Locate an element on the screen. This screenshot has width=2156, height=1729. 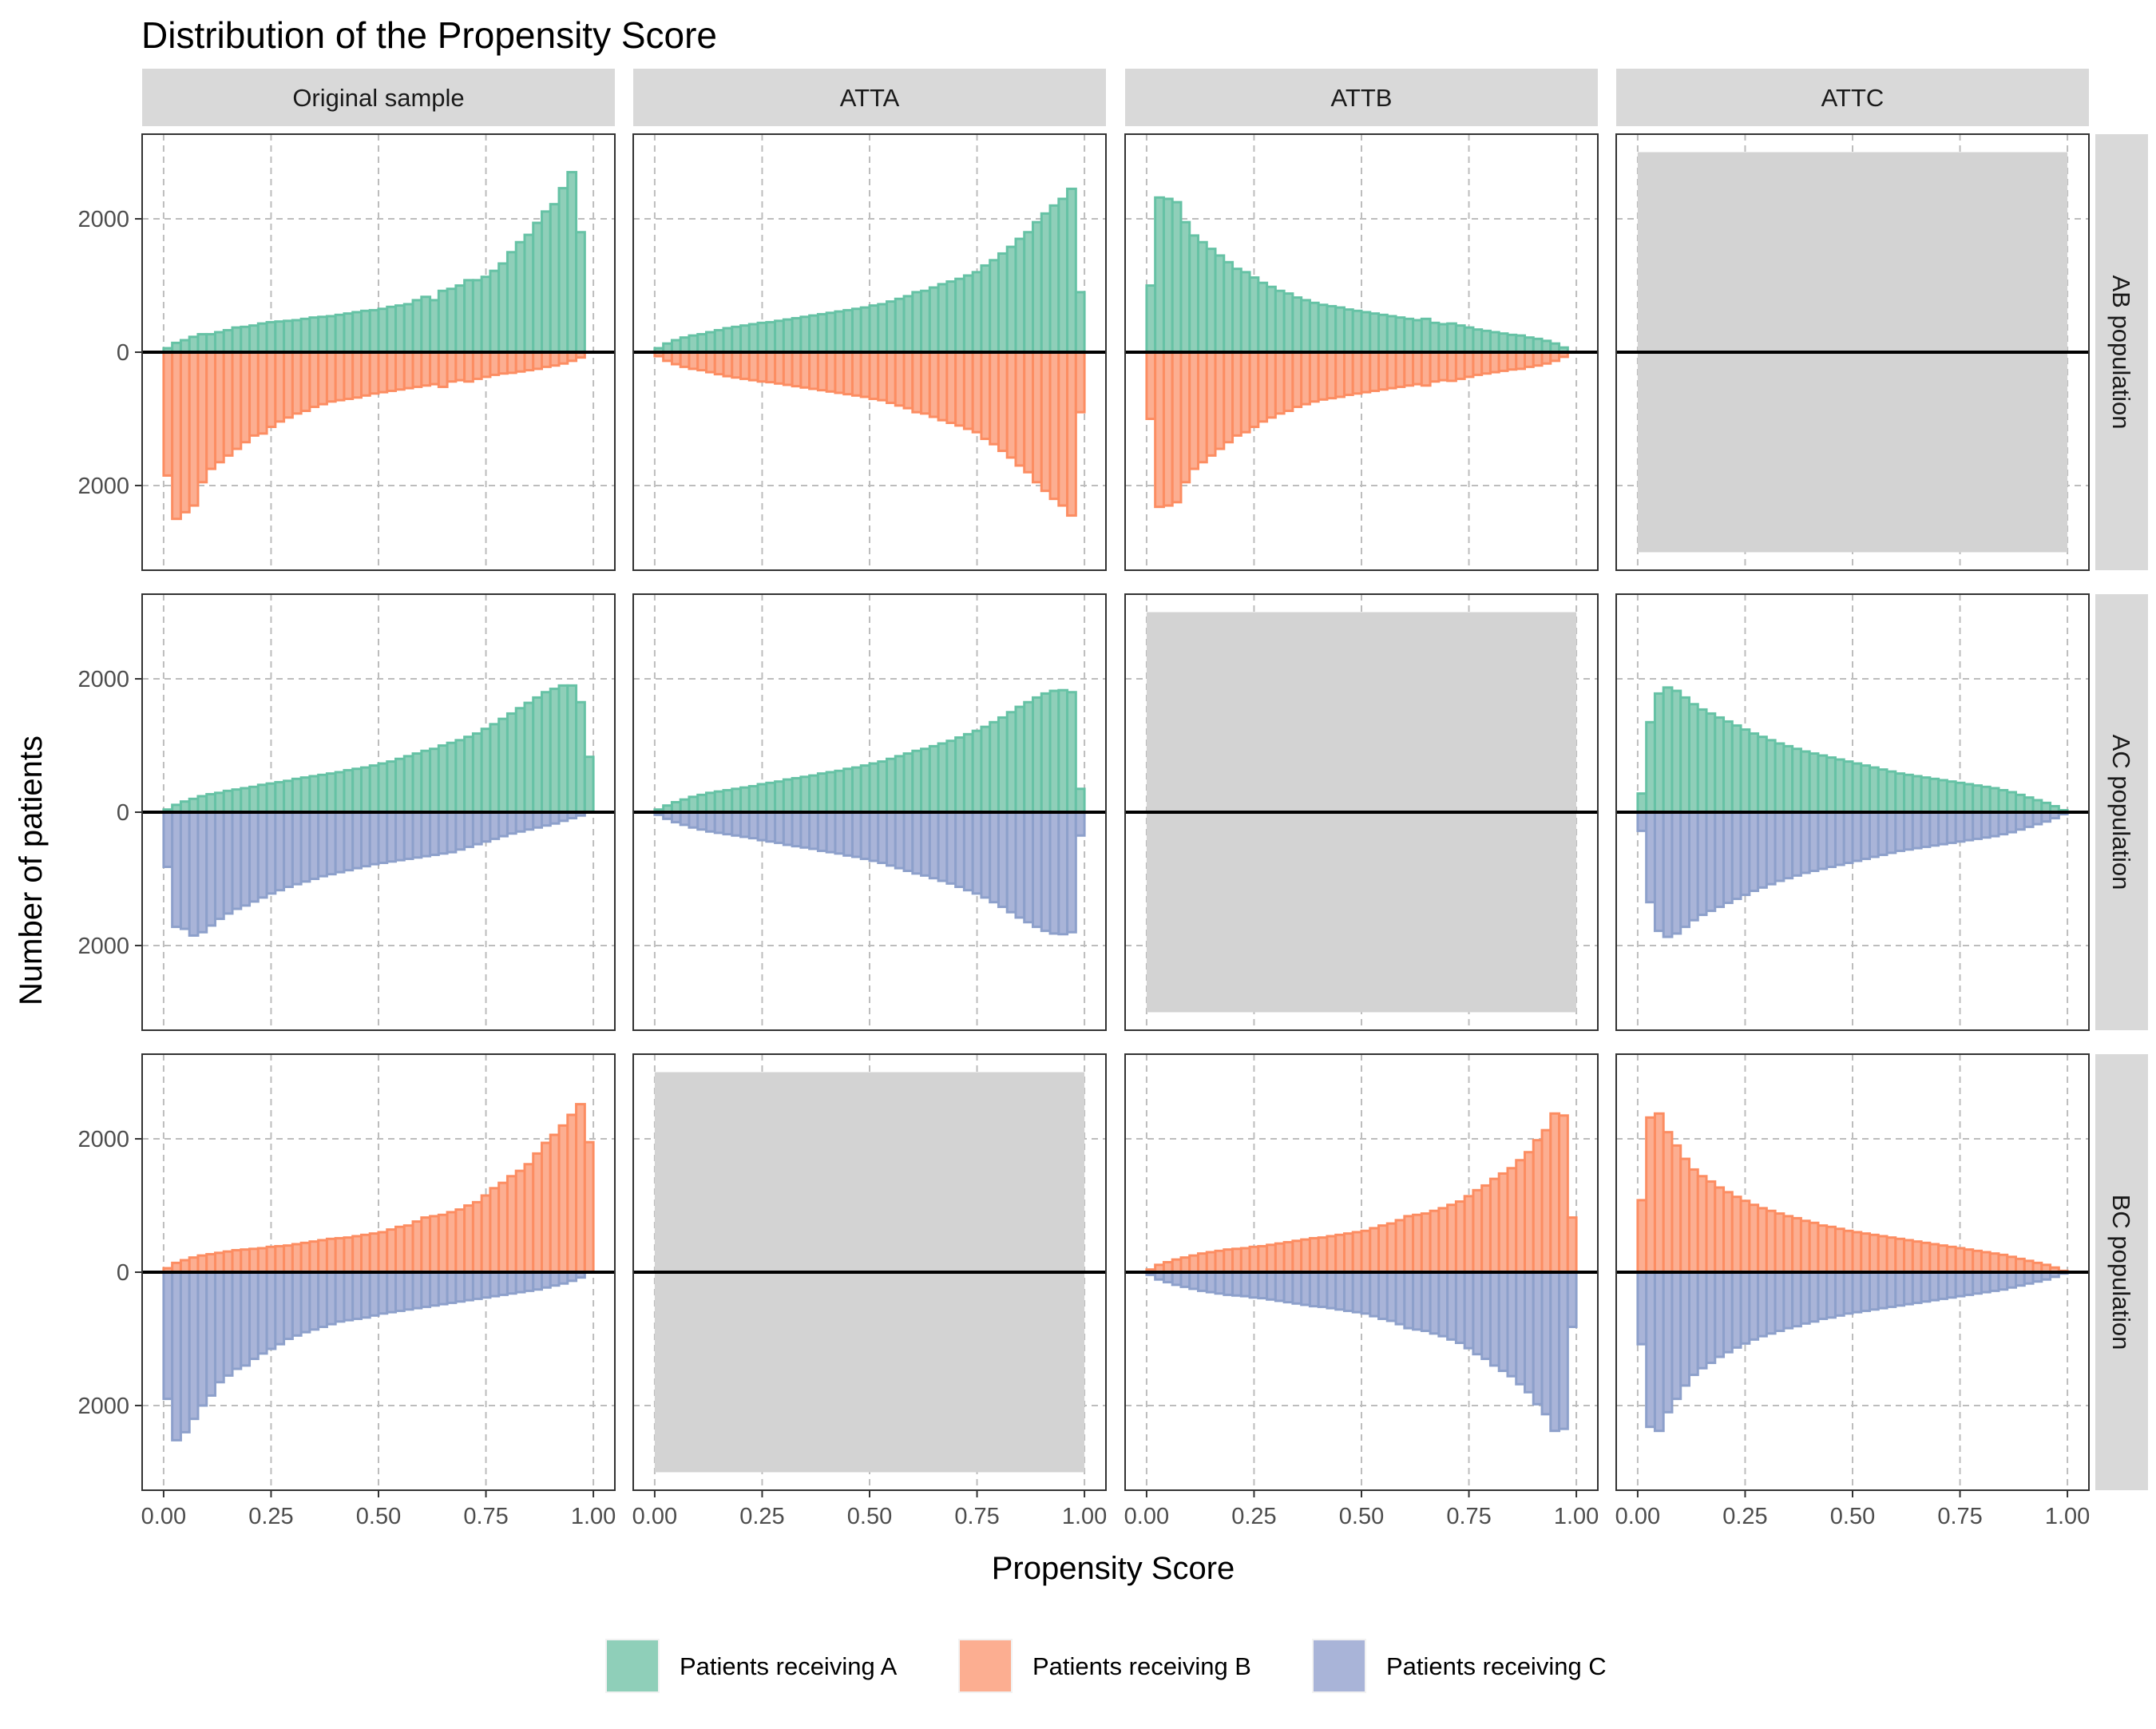
y-tick-label: 0 is located at coordinates (123, 353).